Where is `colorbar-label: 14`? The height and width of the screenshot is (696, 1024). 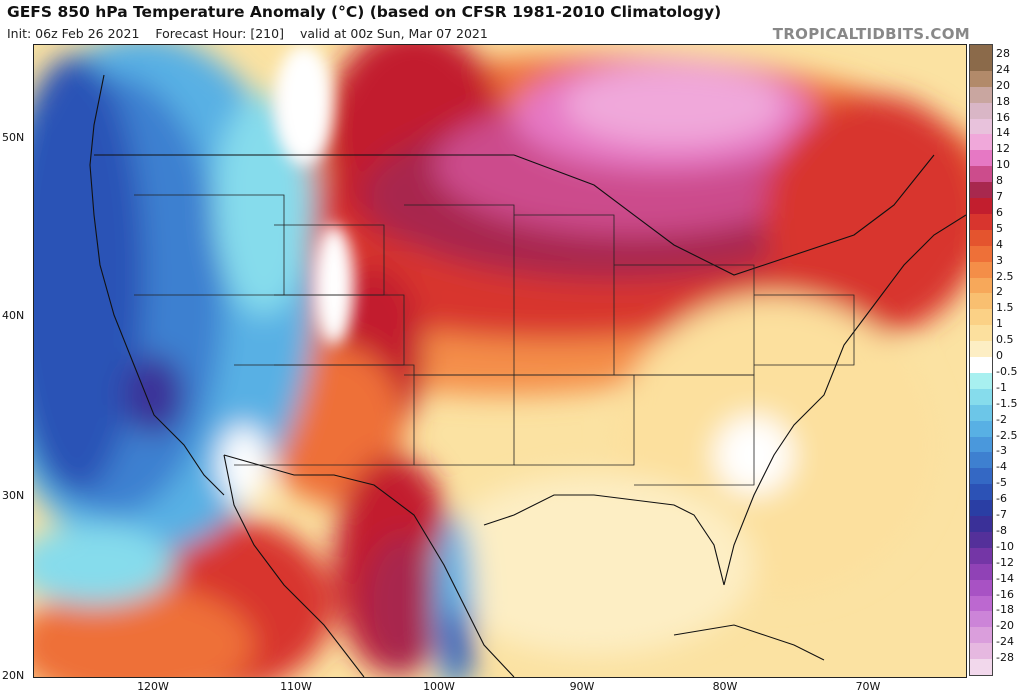 colorbar-label: 14 is located at coordinates (1003, 133).